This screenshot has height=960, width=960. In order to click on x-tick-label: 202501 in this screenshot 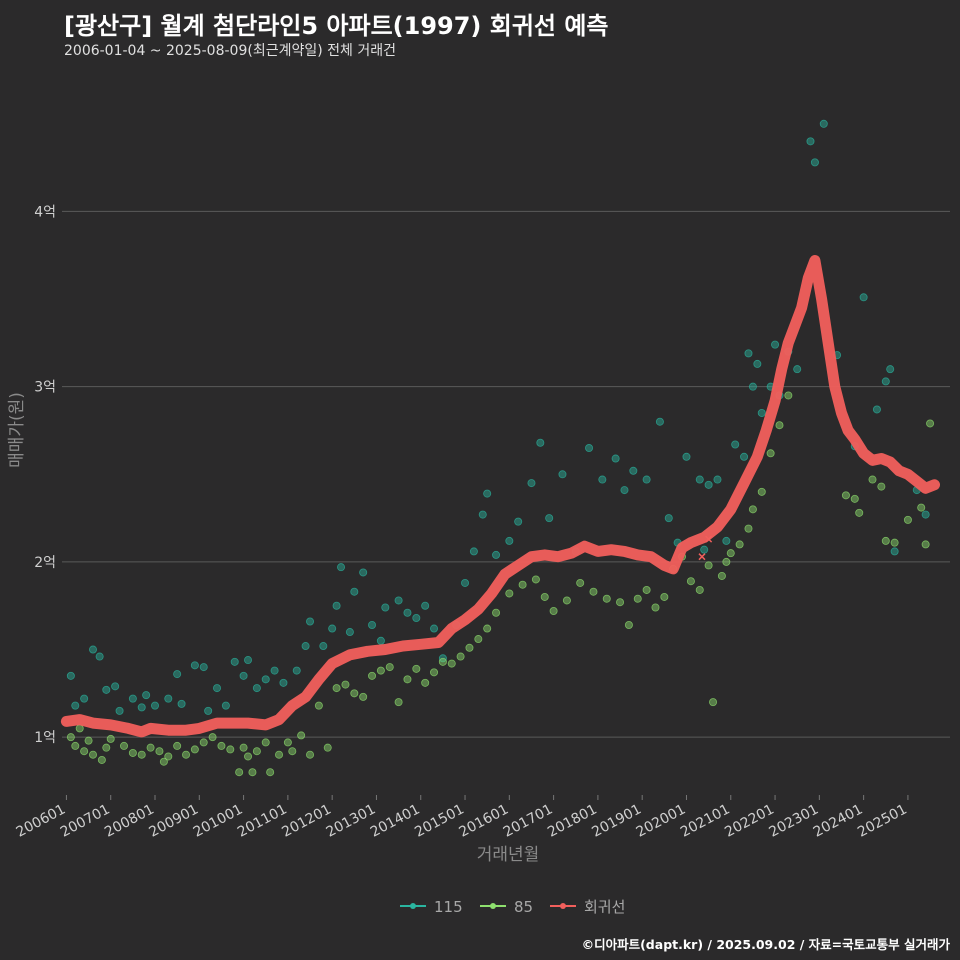, I will do `click(882, 820)`.